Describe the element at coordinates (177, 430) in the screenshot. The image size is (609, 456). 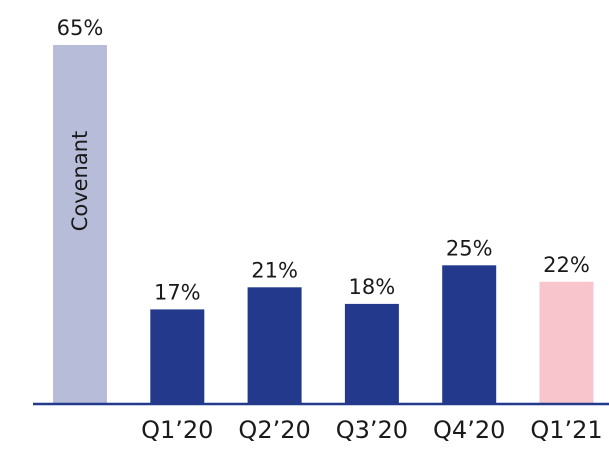
I see `tick-label-1: Q1’20` at that location.